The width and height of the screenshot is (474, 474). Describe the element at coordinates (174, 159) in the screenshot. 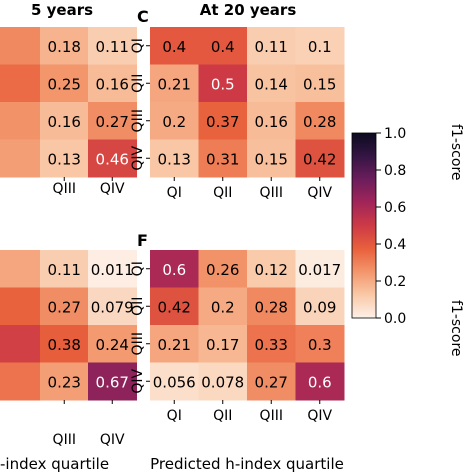

I see `panel-c-cell-label: 0.13` at that location.